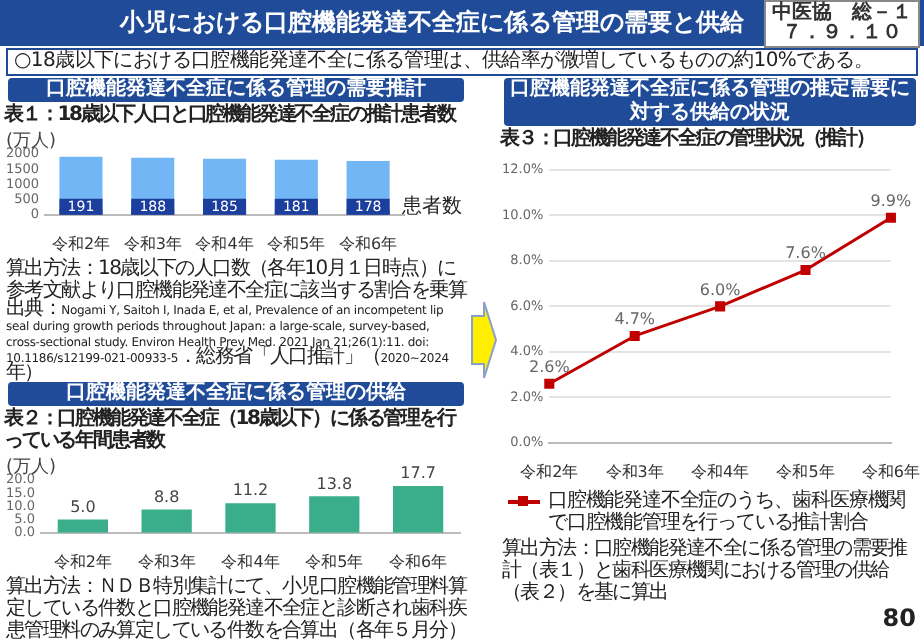 The image size is (924, 640). I want to click on text: 中医協 総－１, so click(842, 12).